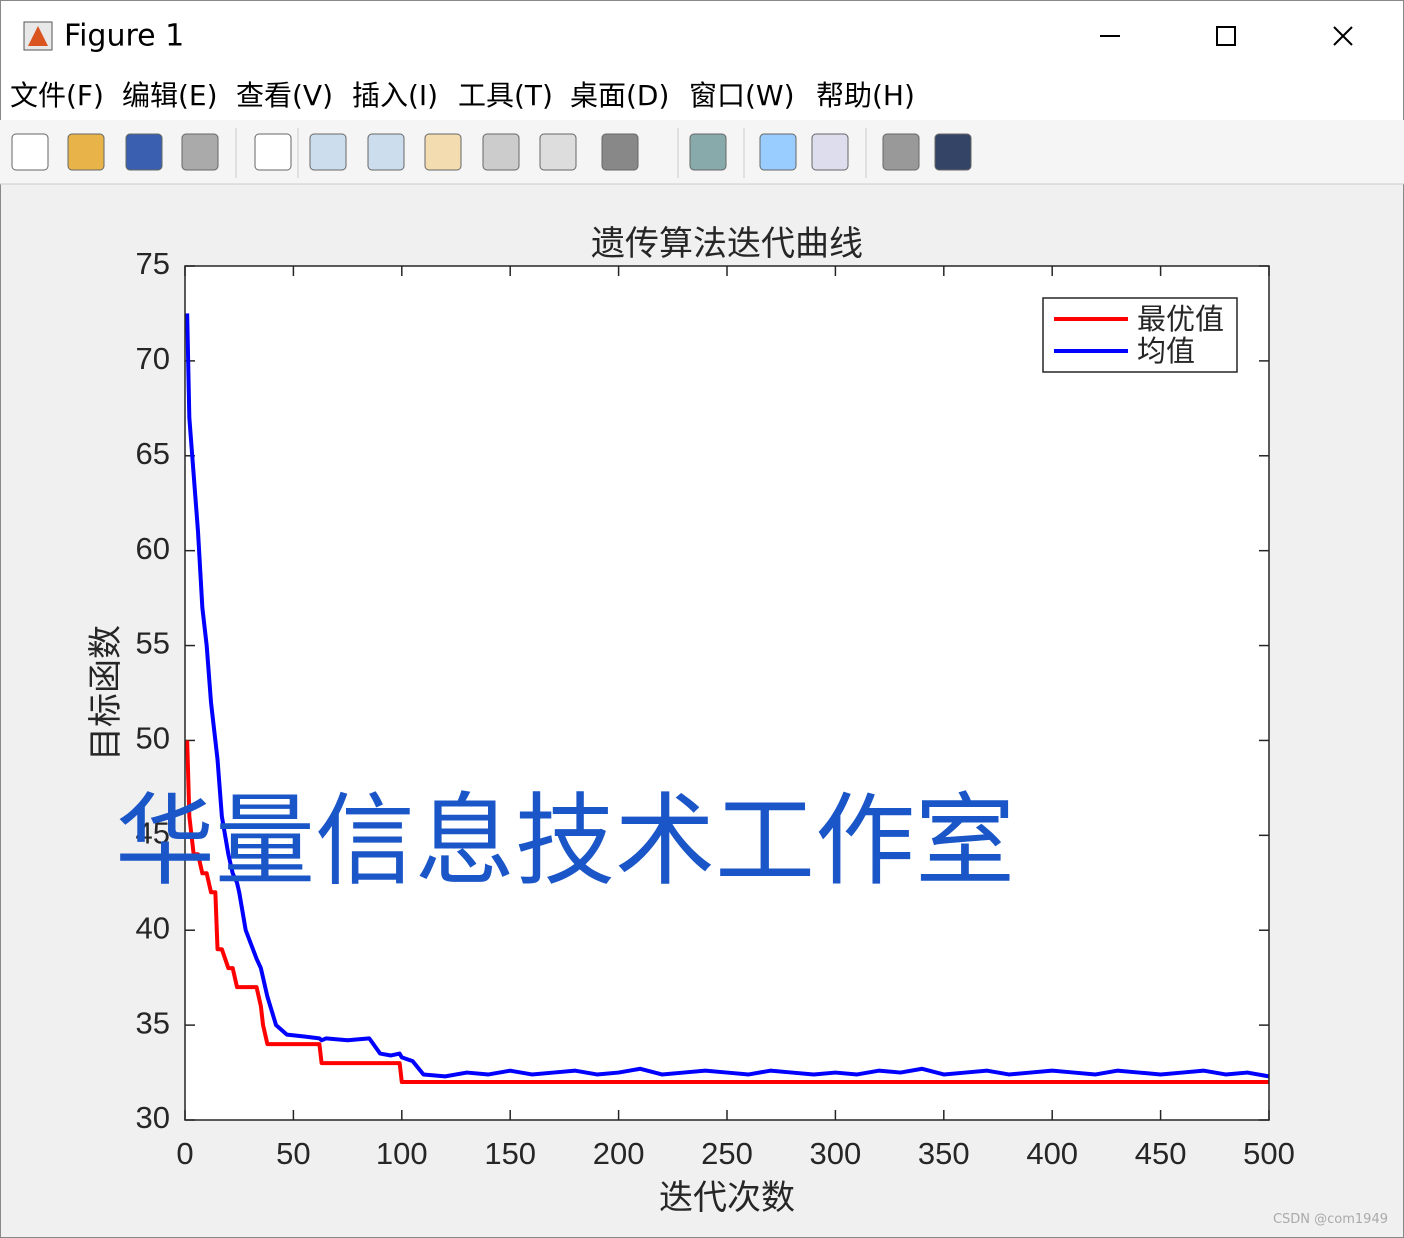 The width and height of the screenshot is (1404, 1238). What do you see at coordinates (619, 95) in the screenshot?
I see `menu-item: 桌面(D)` at bounding box center [619, 95].